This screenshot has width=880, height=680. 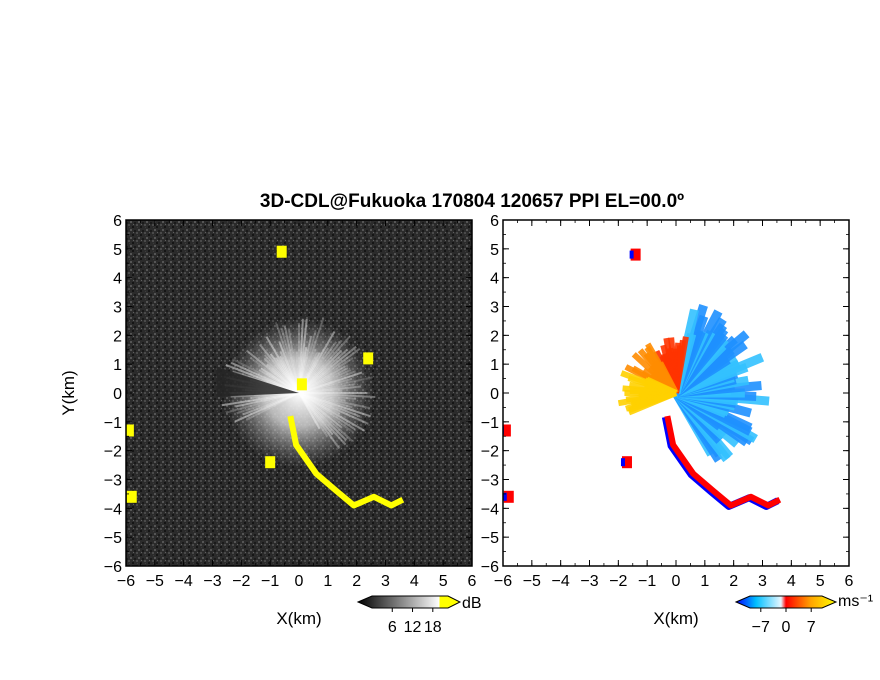 What do you see at coordinates (155, 581) in the screenshot?
I see `x-tick-label: −5` at bounding box center [155, 581].